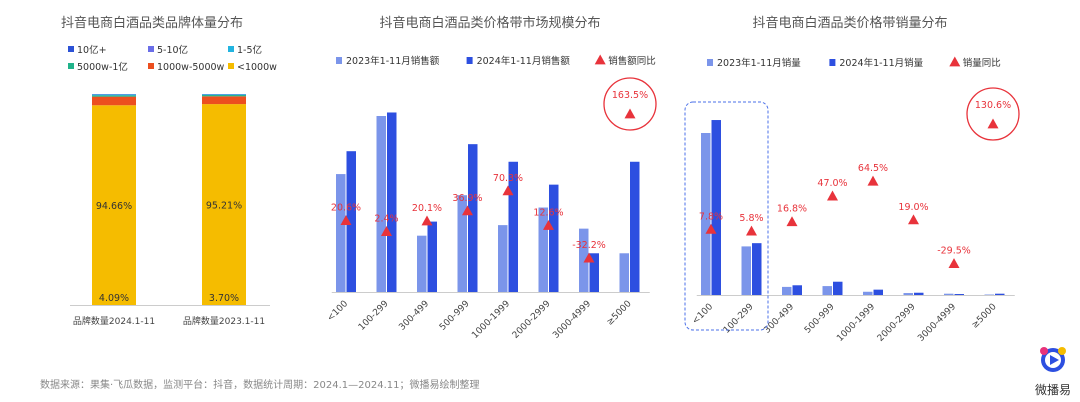 This screenshot has width=1080, height=402. I want to click on data-label: 4.09%, so click(114, 298).